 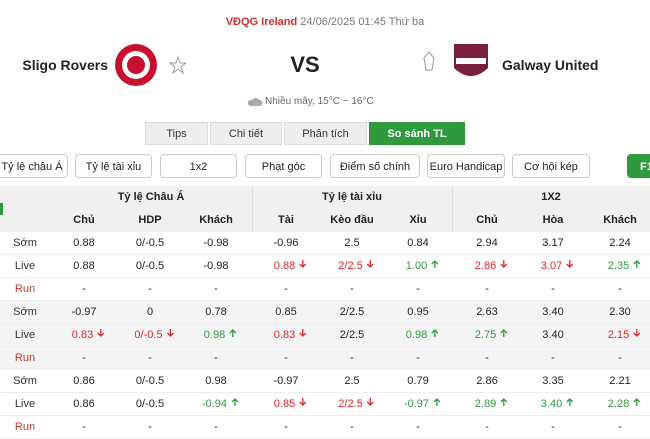 What do you see at coordinates (418, 381) in the screenshot?
I see `odds-cell: 0.79` at bounding box center [418, 381].